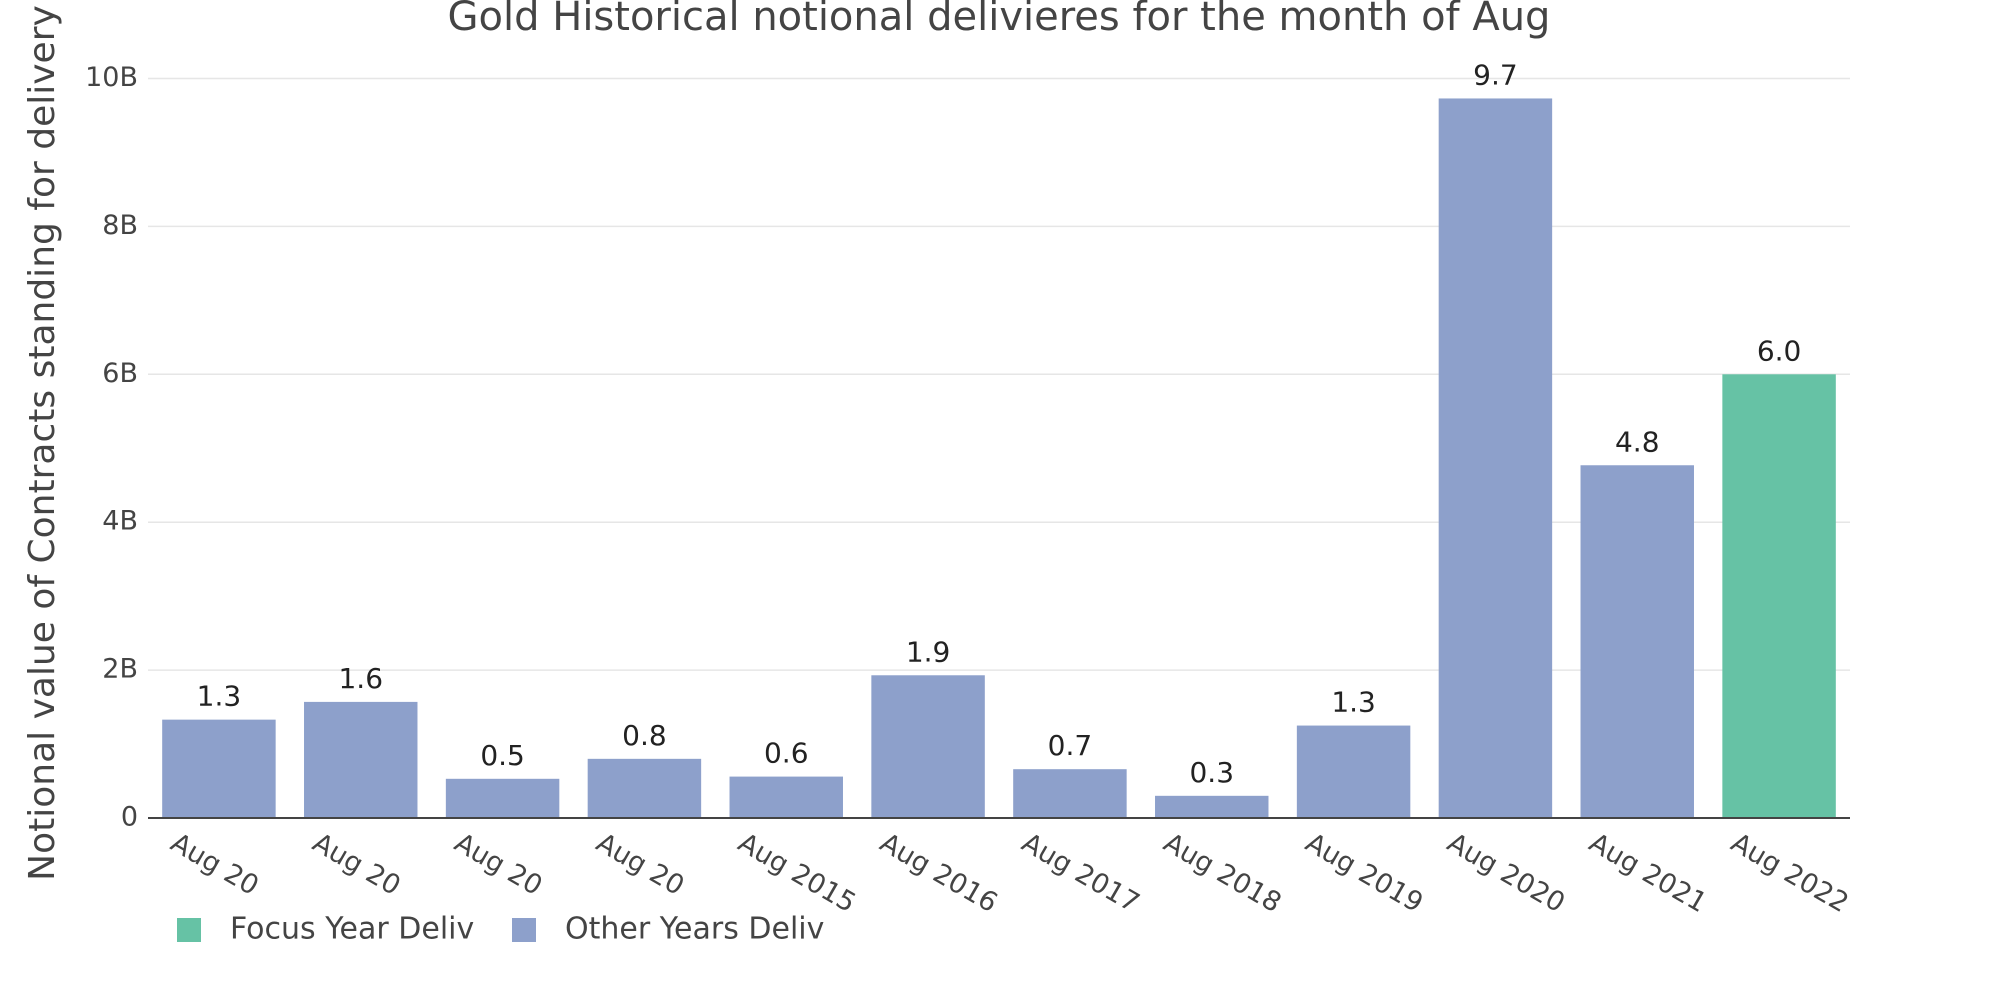 The width and height of the screenshot is (1999, 1000). What do you see at coordinates (111, 447) in the screenshot?
I see `y-tick-labels: 0 2B 4B 6B 8B 10B` at bounding box center [111, 447].